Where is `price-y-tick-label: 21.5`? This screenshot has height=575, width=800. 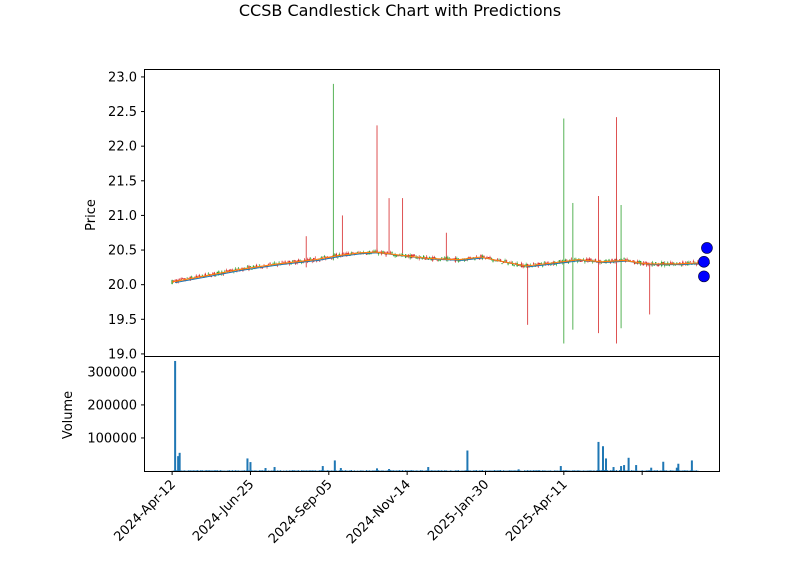 price-y-tick-label: 21.5 is located at coordinates (122, 181).